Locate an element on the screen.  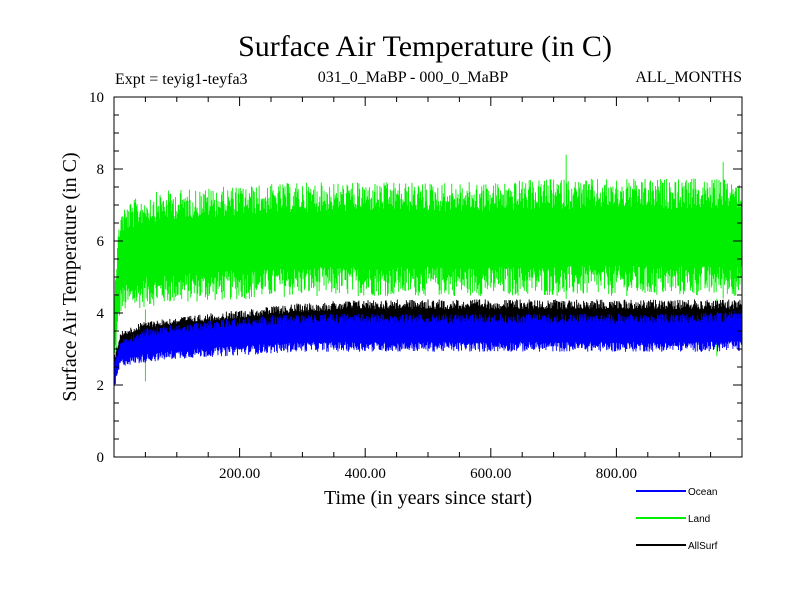
chart-title: Surface Air Temperature (in C) is located at coordinates (425, 46).